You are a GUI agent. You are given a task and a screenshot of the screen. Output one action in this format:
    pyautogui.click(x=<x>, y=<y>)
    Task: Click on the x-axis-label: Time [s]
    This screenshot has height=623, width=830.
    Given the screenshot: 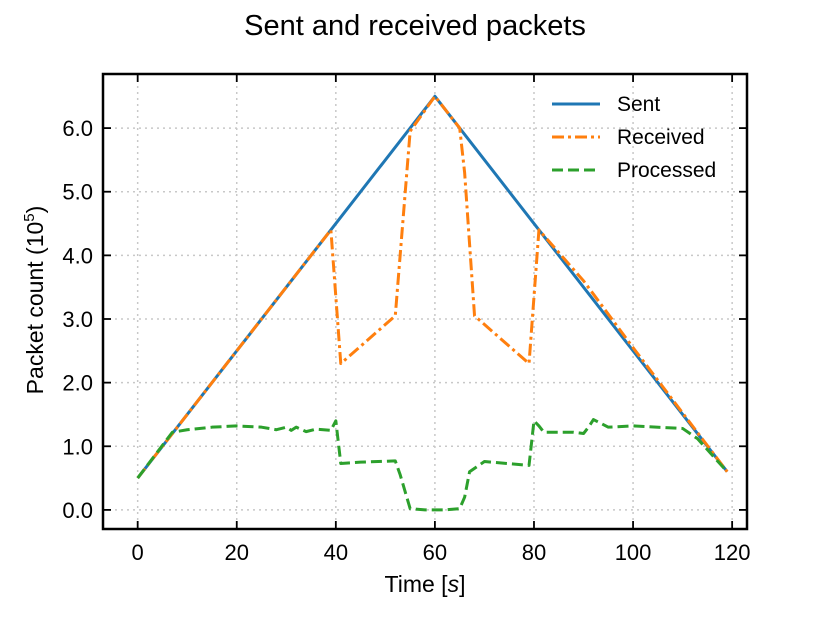 What is the action you would take?
    pyautogui.click(x=425, y=584)
    